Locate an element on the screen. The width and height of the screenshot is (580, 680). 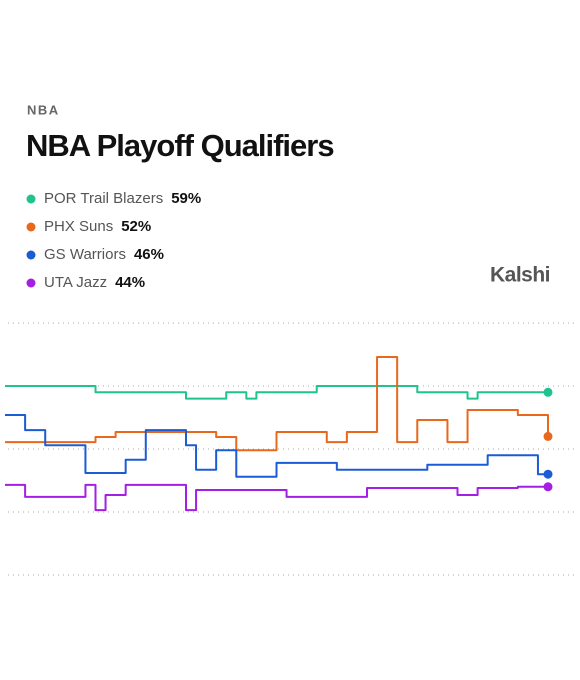
legend-entry: UTA Jazz 44% is located at coordinates (94, 282).